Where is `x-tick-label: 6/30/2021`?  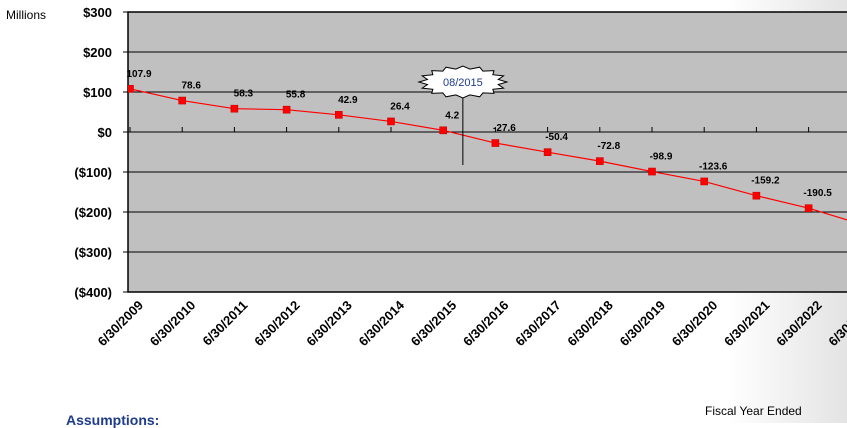
x-tick-label: 6/30/2021 is located at coordinates (747, 324).